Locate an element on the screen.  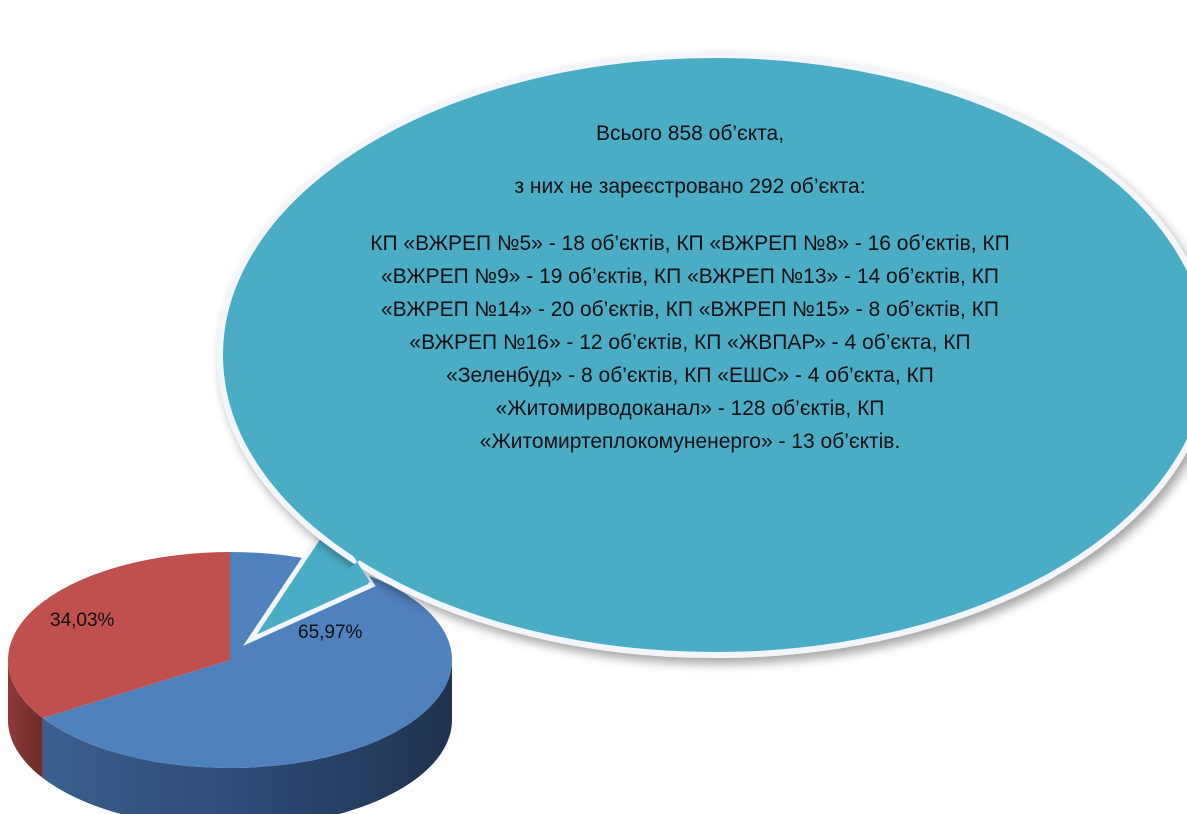
slice-label-0: 65,97% is located at coordinates (330, 632).